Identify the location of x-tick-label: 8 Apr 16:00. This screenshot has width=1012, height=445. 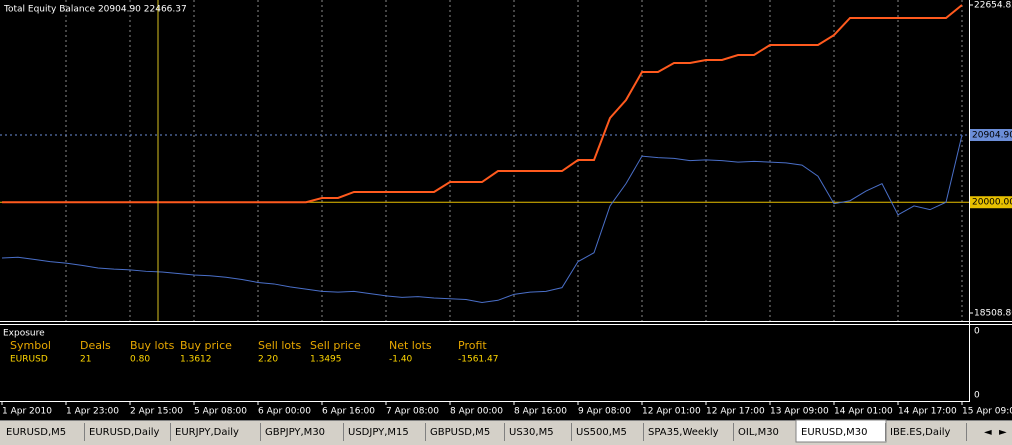
(540, 412).